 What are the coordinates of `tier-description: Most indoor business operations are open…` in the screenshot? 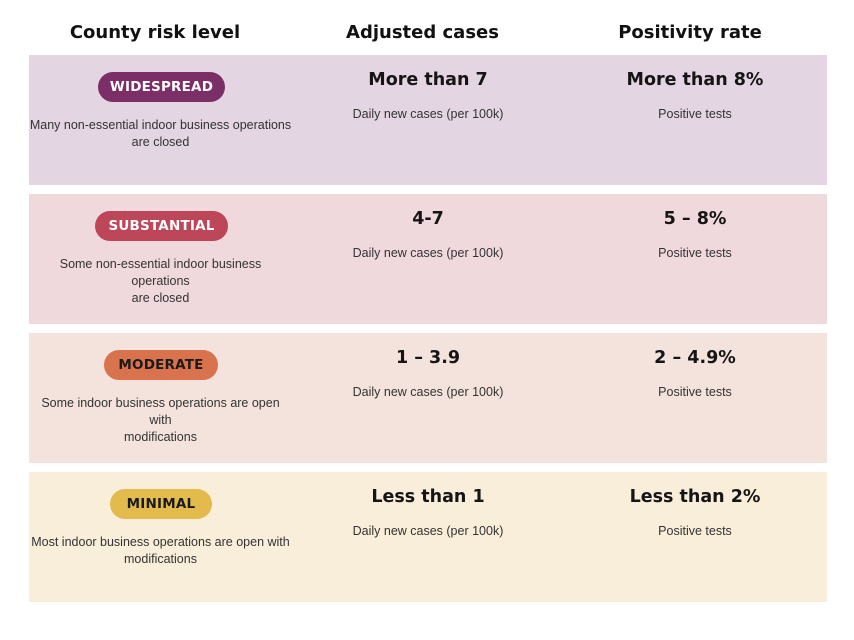 It's located at (160, 551).